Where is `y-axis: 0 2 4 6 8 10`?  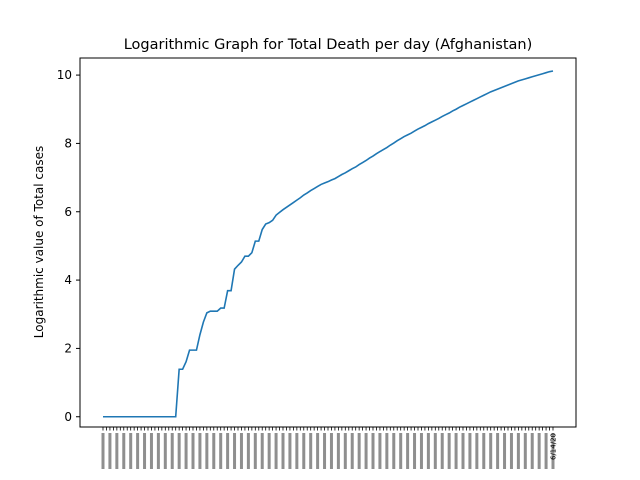 y-axis: 0 2 4 6 8 10 is located at coordinates (68, 246).